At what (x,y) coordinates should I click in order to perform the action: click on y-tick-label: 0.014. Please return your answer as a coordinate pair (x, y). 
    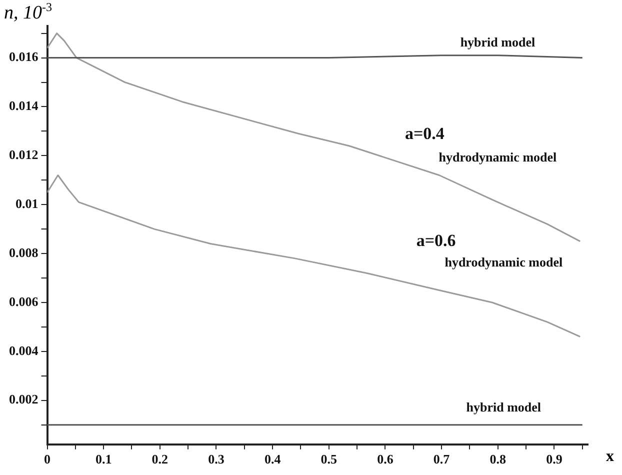
    Looking at the image, I should click on (24, 106).